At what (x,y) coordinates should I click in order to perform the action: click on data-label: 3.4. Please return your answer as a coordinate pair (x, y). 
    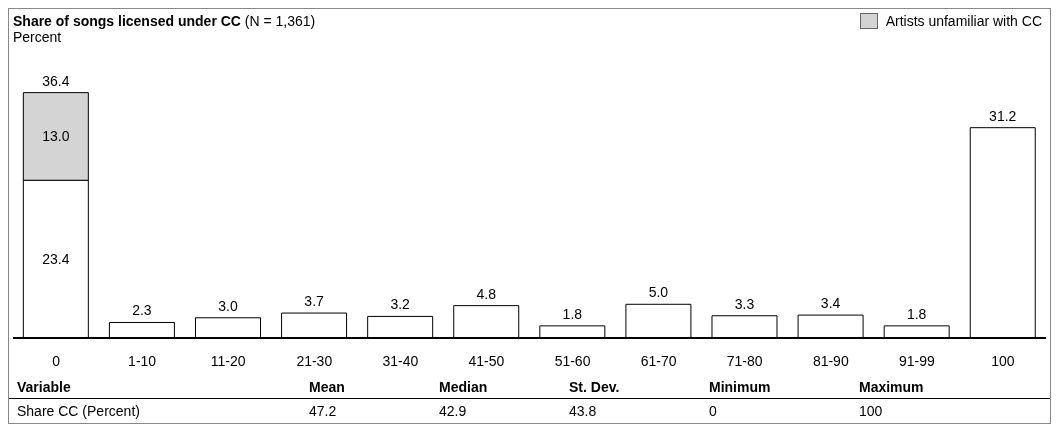
    Looking at the image, I should click on (830, 303).